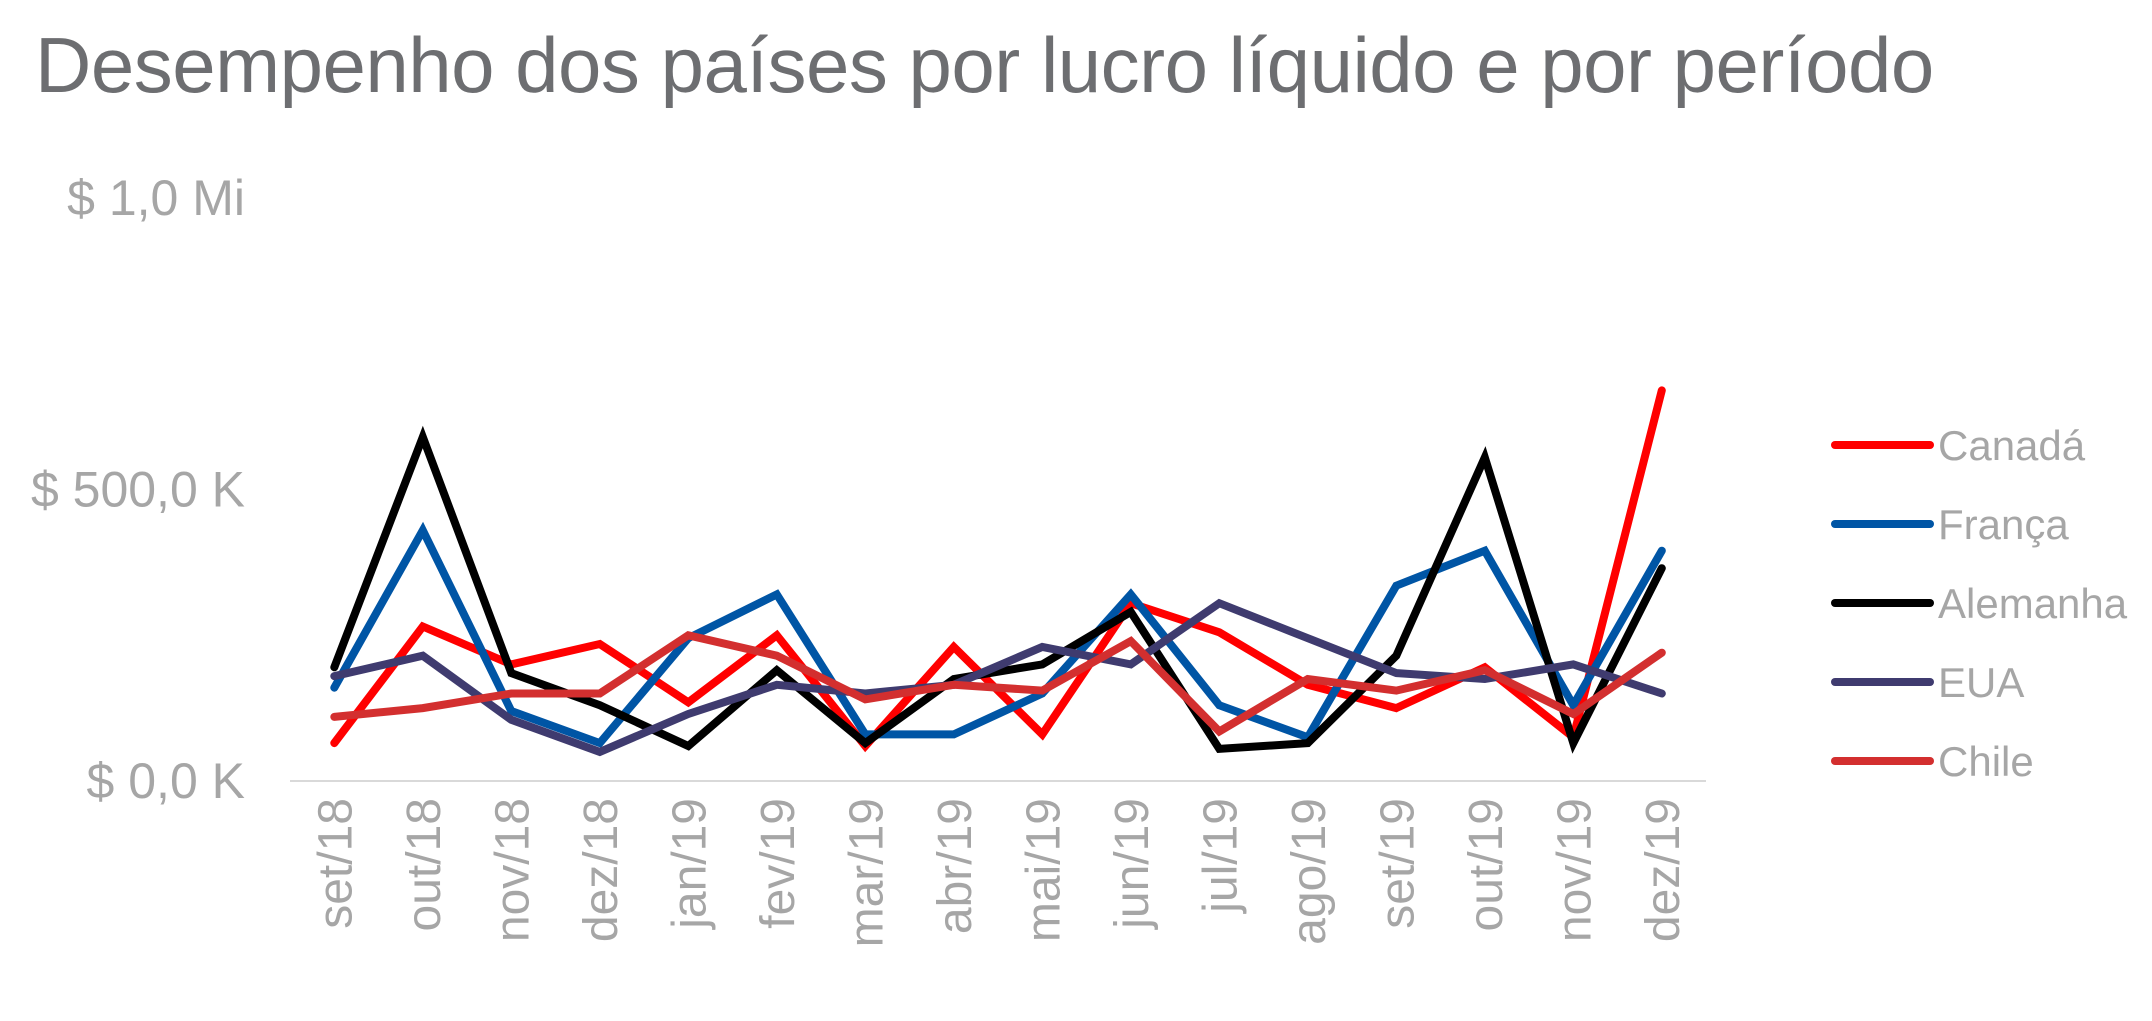 Image resolution: width=2152 pixels, height=1021 pixels. Describe the element at coordinates (2033, 603) in the screenshot. I see `legend-label: Alemanha` at that location.